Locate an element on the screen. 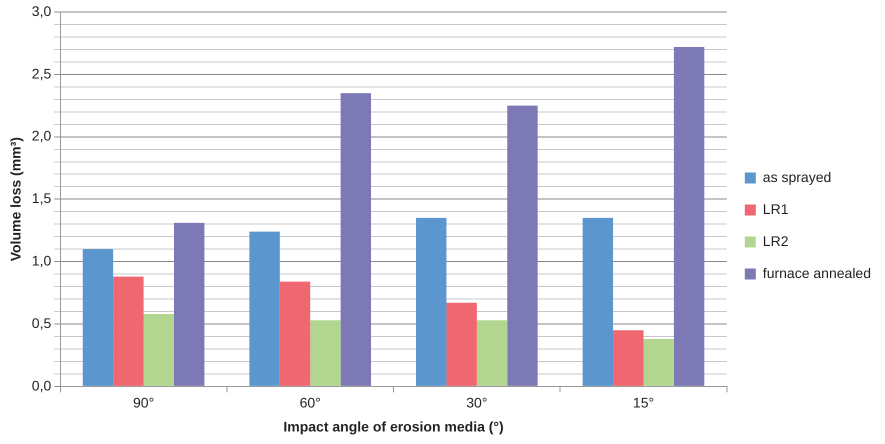 The height and width of the screenshot is (444, 885). y-tick-label: 2,0 is located at coordinates (42, 136).